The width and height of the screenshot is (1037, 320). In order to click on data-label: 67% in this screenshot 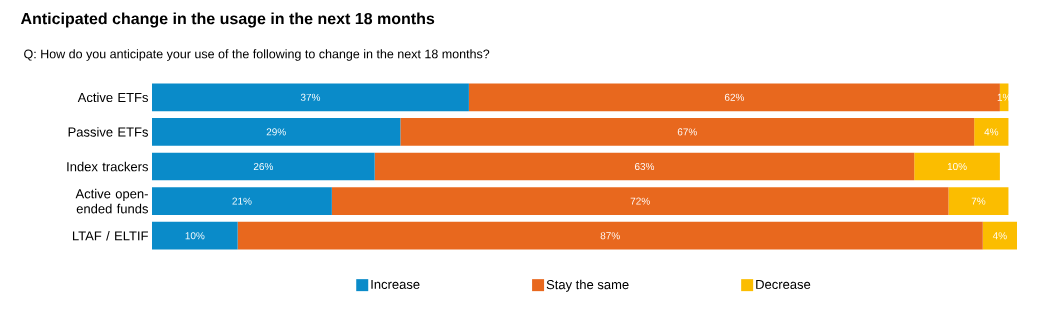, I will do `click(687, 132)`.